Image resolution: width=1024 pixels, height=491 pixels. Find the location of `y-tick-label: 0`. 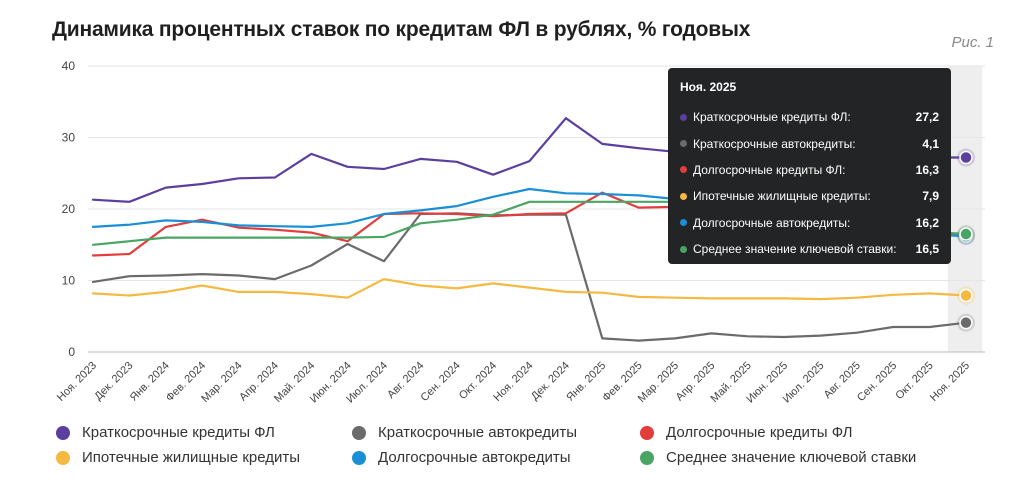

y-tick-label: 0 is located at coordinates (71, 352).